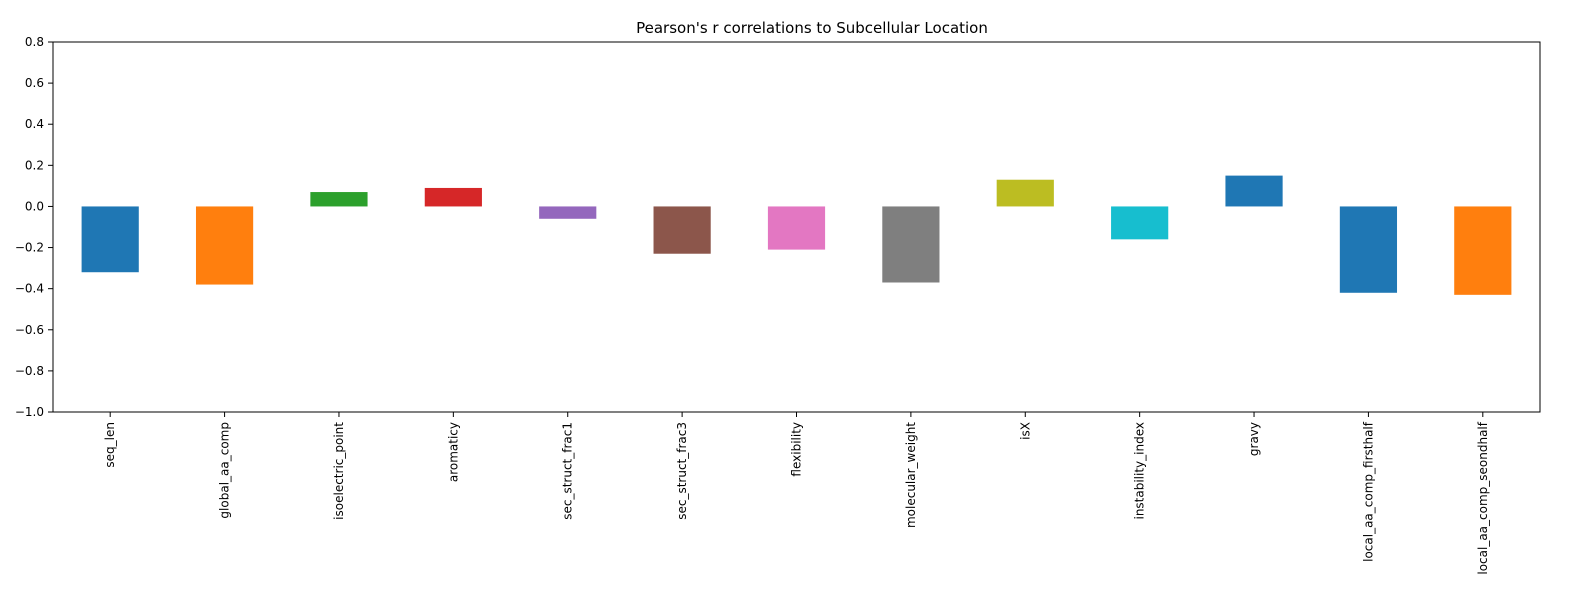 The height and width of the screenshot is (612, 1590). What do you see at coordinates (110, 445) in the screenshot?
I see `x-tick-label: seq_len` at bounding box center [110, 445].